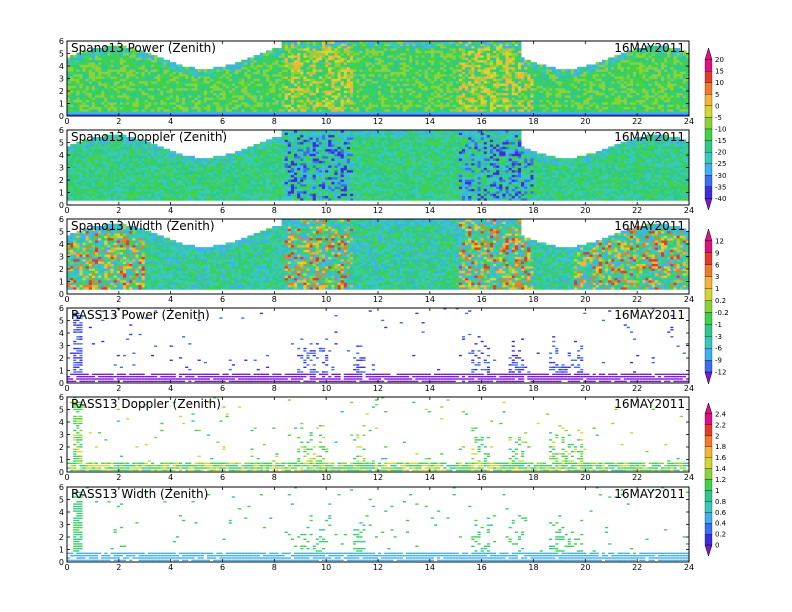 Image resolution: width=792 pixels, height=612 pixels. What do you see at coordinates (139, 494) in the screenshot?
I see `panel-title: RASS13 Width (Zenith)` at bounding box center [139, 494].